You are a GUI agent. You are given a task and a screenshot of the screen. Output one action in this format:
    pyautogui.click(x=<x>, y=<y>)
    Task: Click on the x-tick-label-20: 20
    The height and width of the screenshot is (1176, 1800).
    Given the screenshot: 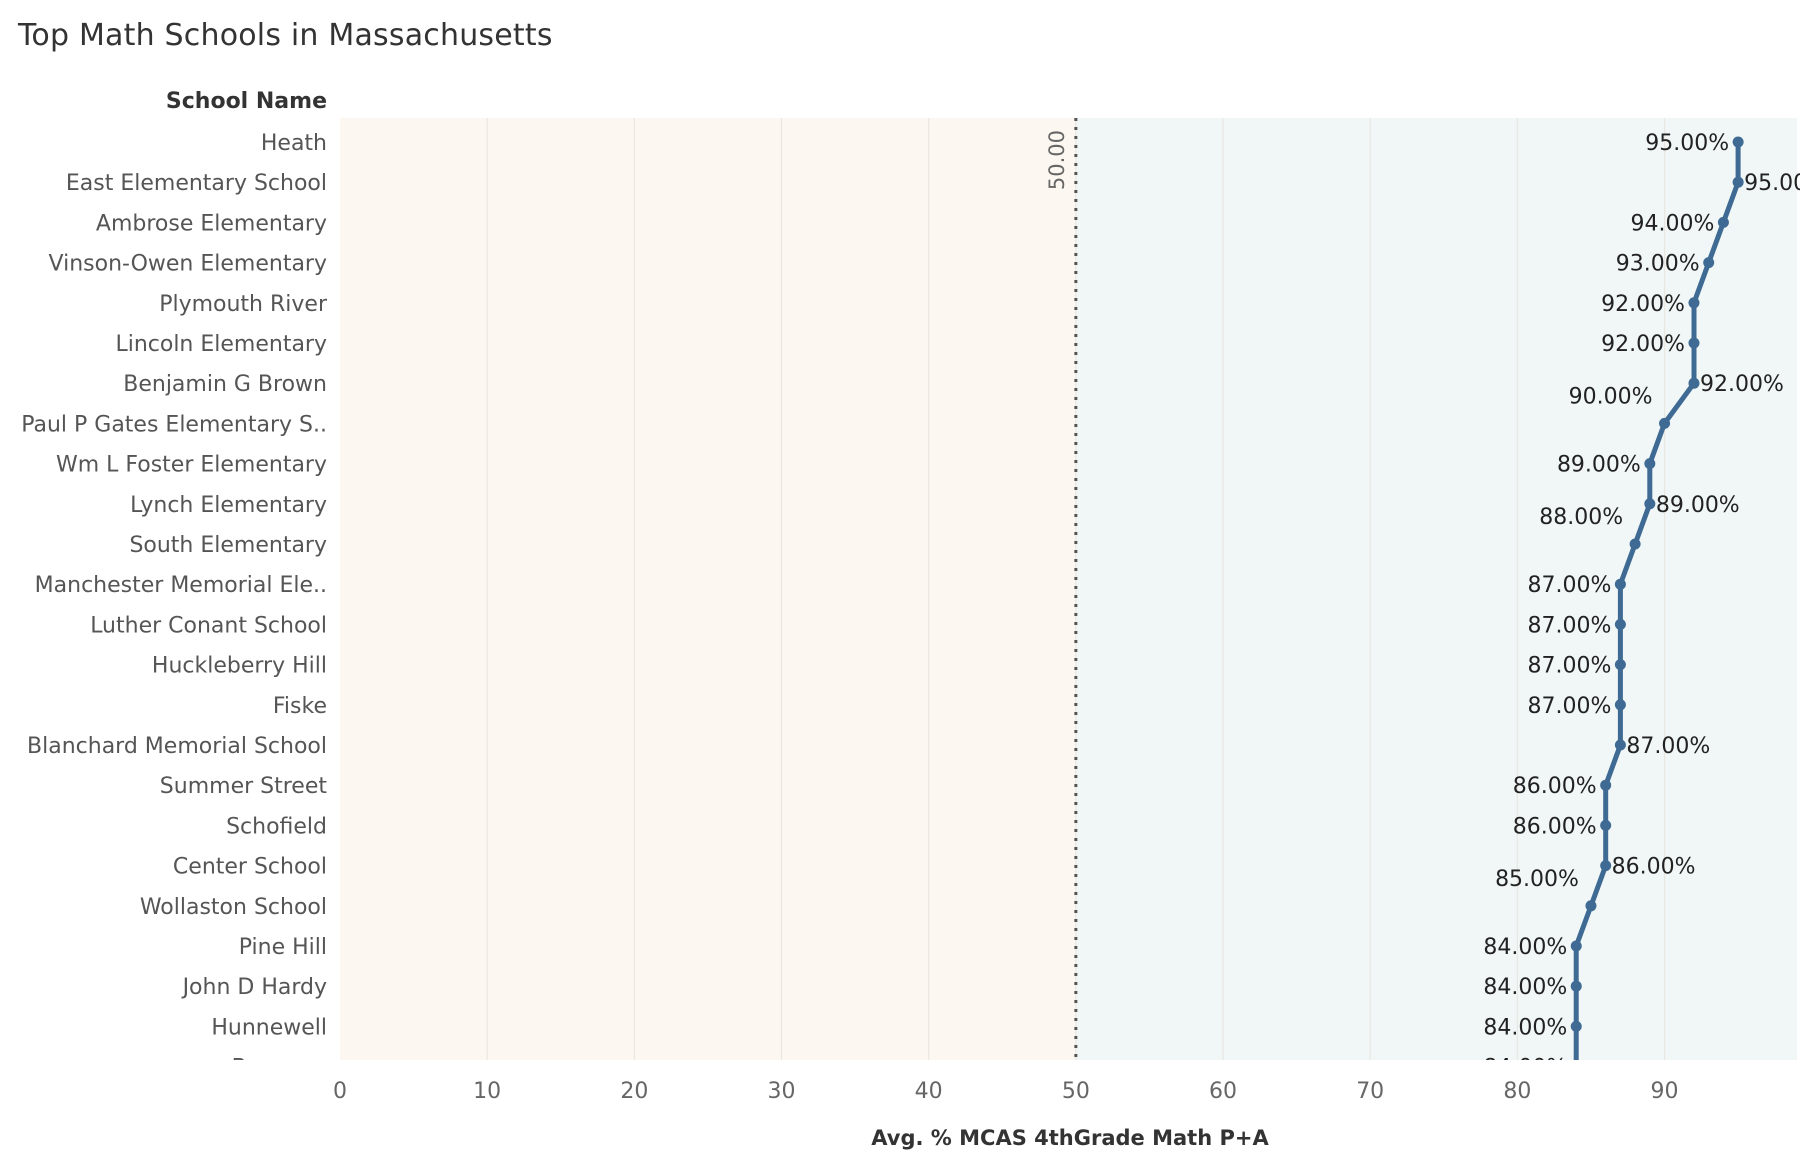 What is the action you would take?
    pyautogui.click(x=634, y=1091)
    